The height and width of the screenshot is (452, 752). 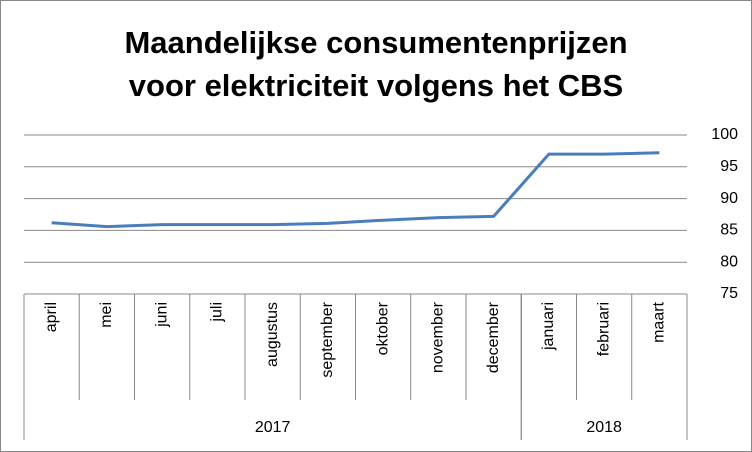 What do you see at coordinates (729, 198) in the screenshot?
I see `y-tick-label: 90` at bounding box center [729, 198].